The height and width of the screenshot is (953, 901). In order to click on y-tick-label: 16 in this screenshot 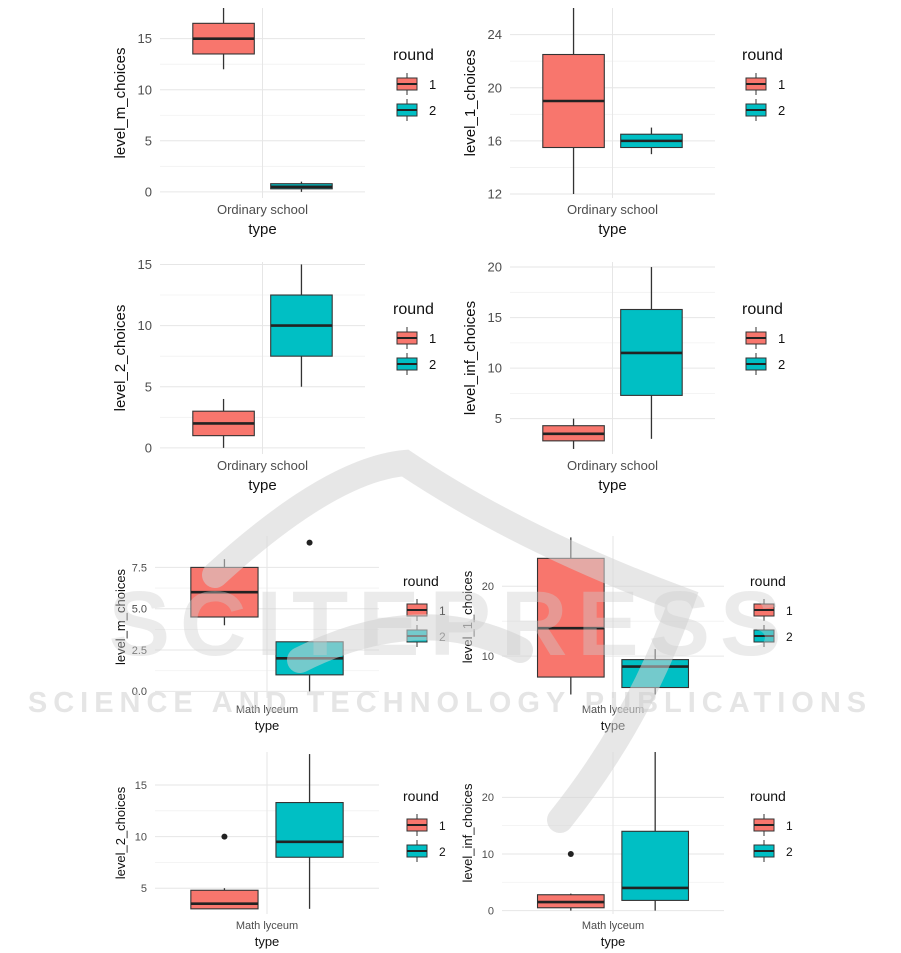, I will do `click(495, 140)`.